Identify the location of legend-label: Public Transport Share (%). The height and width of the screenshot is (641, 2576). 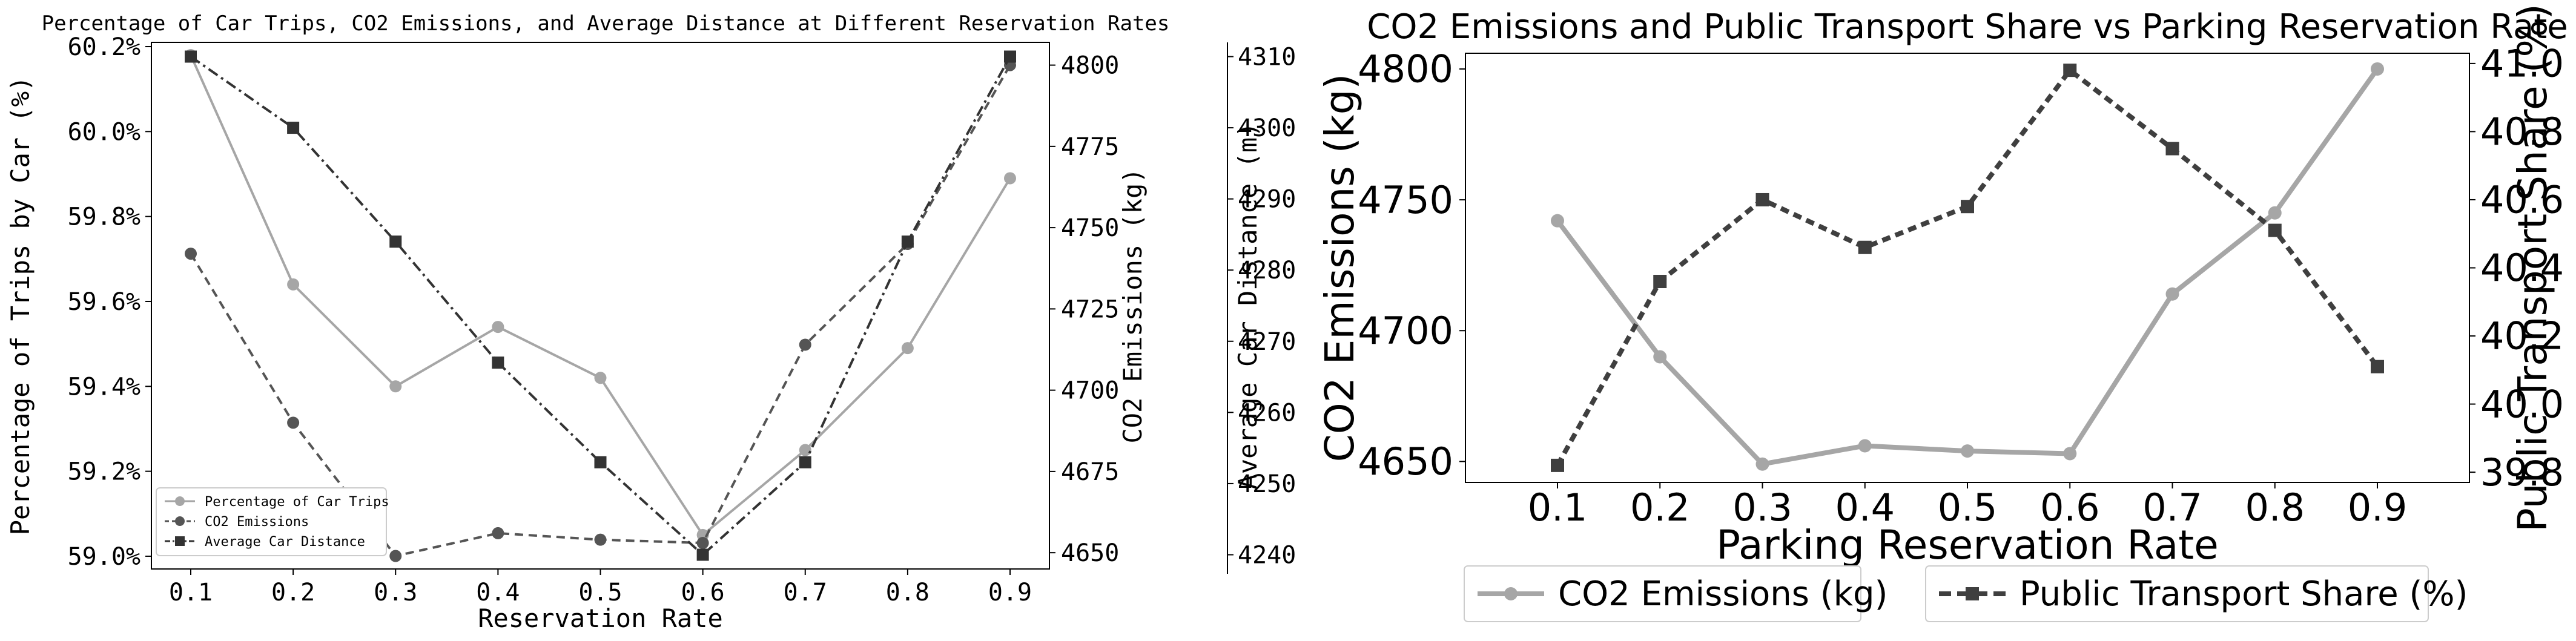
(2244, 594).